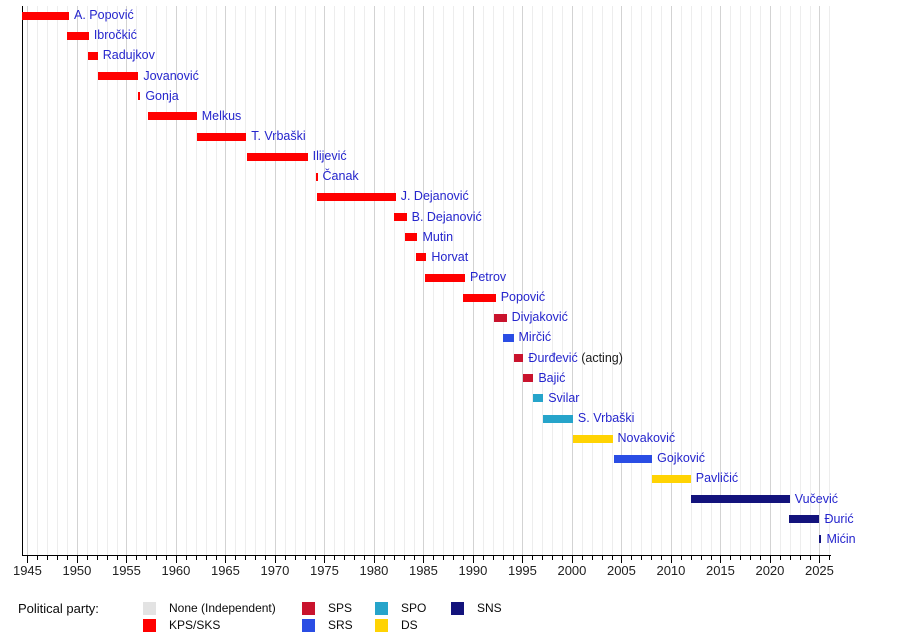 This screenshot has width=900, height=636. Describe the element at coordinates (720, 570) in the screenshot. I see `axis-tick-label: 2015` at that location.